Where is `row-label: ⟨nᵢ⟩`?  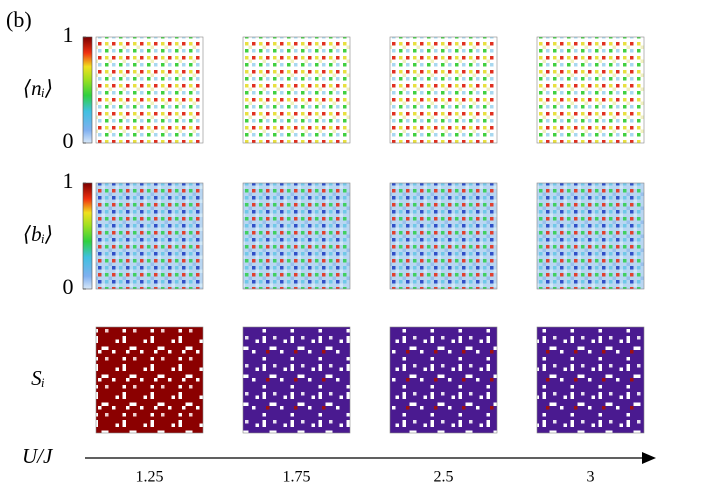
row-label: ⟨nᵢ⟩ is located at coordinates (38, 88).